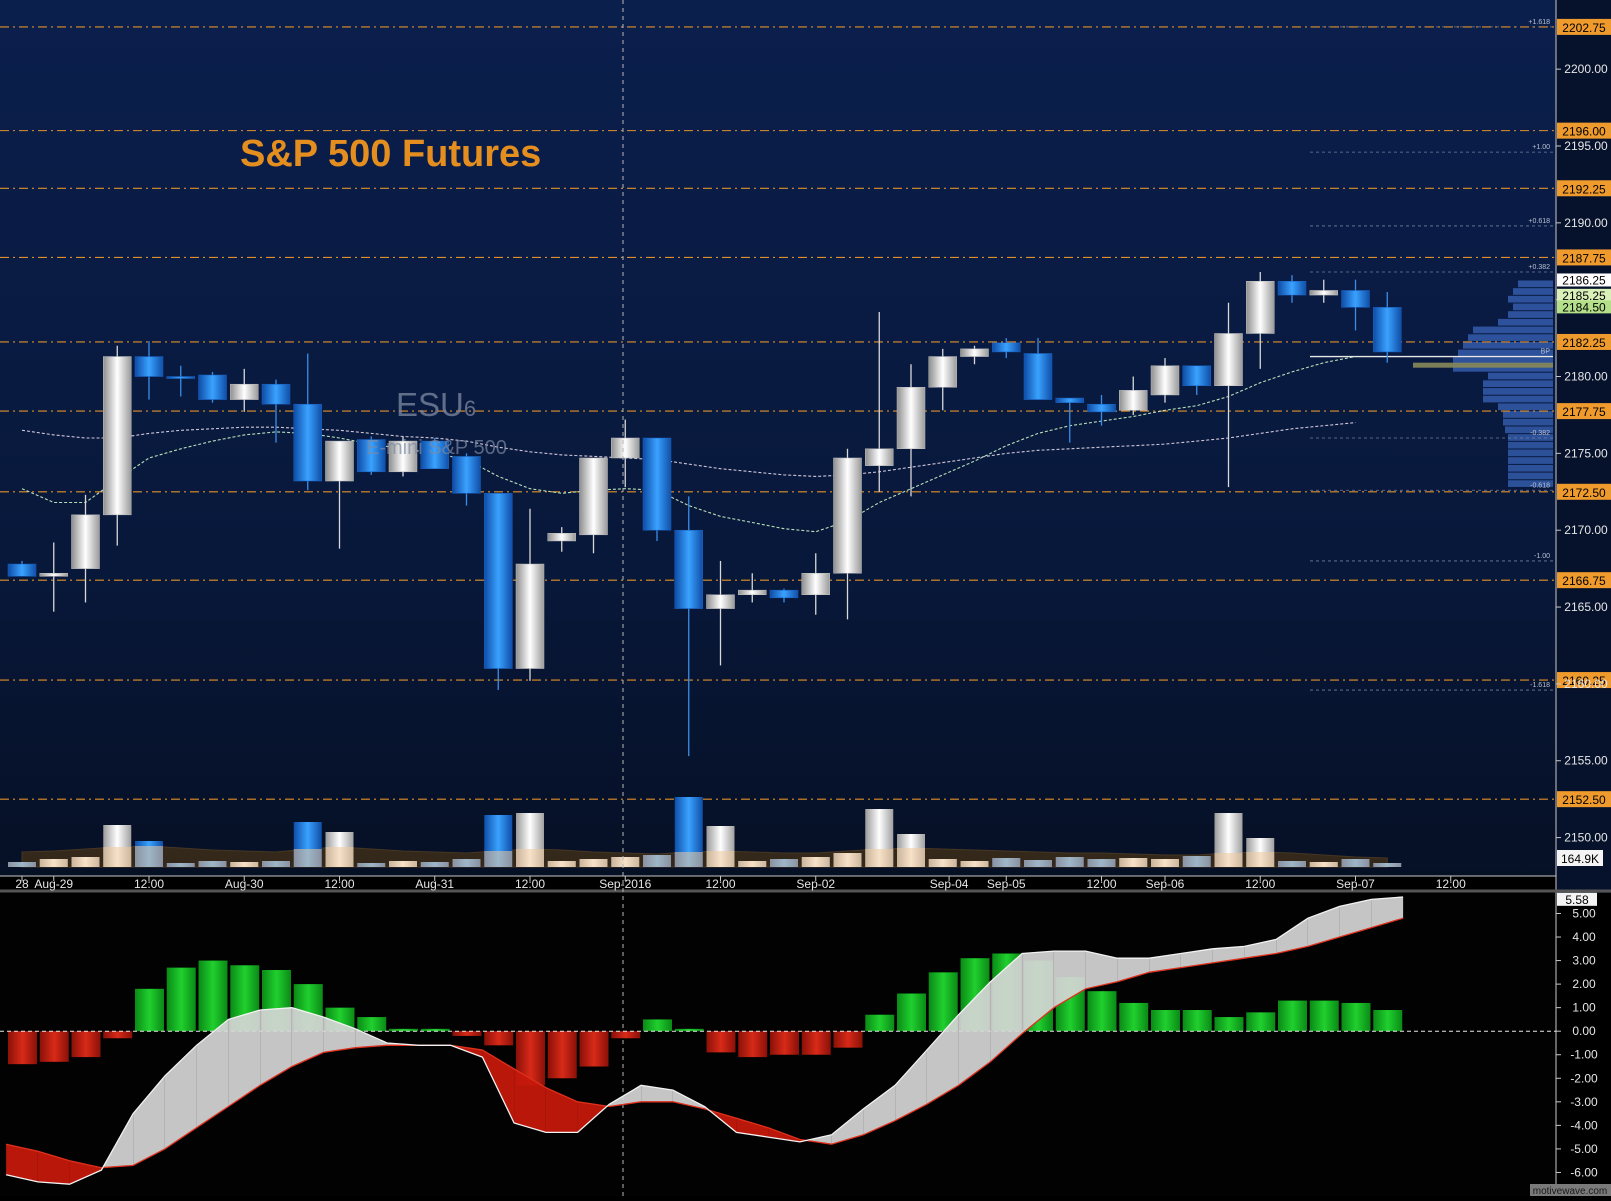 This screenshot has width=1611, height=1201. I want to click on price-axis-tick-label: 2165.00, so click(1586, 607).